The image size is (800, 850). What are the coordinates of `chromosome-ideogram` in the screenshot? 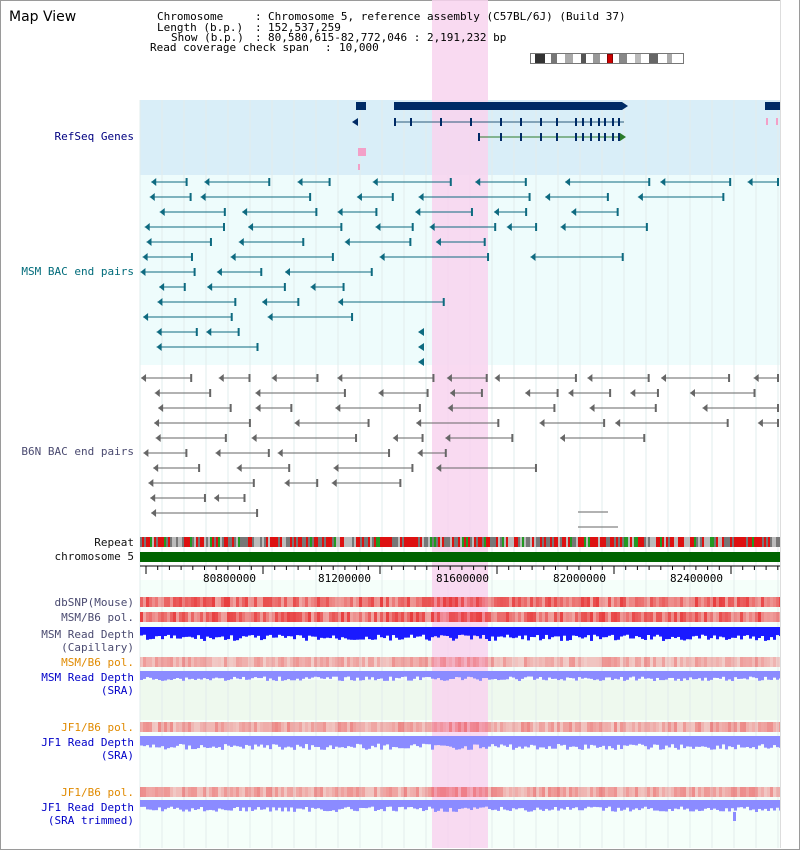 It's located at (607, 58).